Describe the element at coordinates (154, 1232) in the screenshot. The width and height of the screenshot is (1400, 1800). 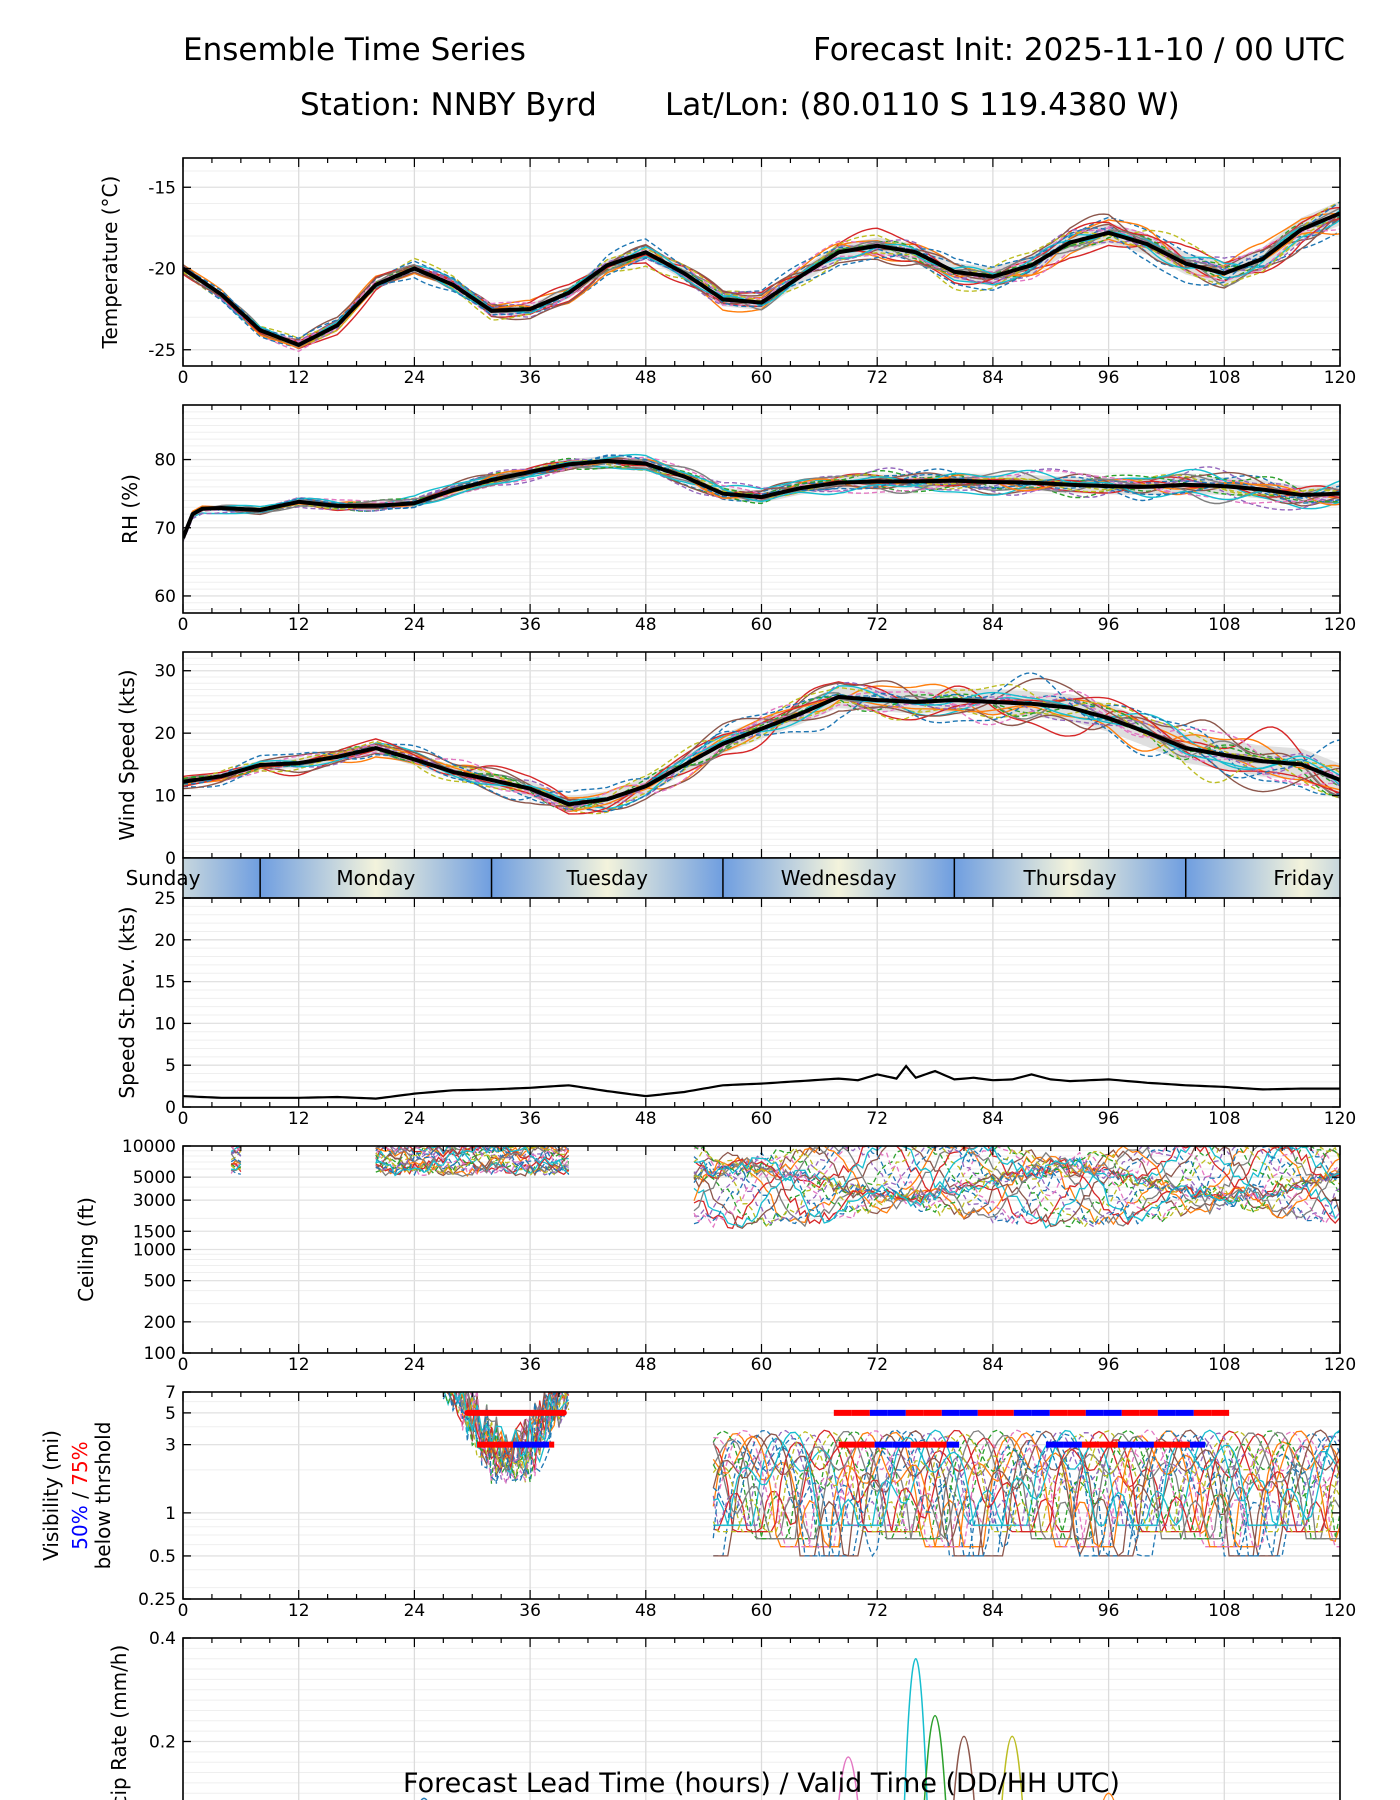
I see `y-tick-label: 1500` at that location.